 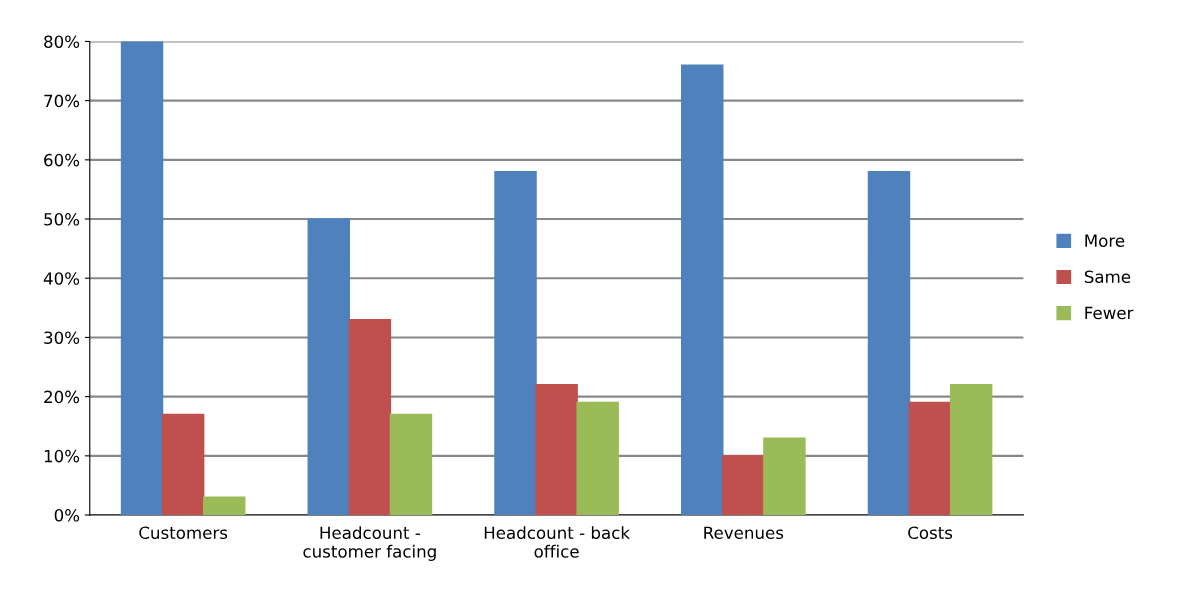 What do you see at coordinates (183, 533) in the screenshot?
I see `x-tick-label: Customers` at bounding box center [183, 533].